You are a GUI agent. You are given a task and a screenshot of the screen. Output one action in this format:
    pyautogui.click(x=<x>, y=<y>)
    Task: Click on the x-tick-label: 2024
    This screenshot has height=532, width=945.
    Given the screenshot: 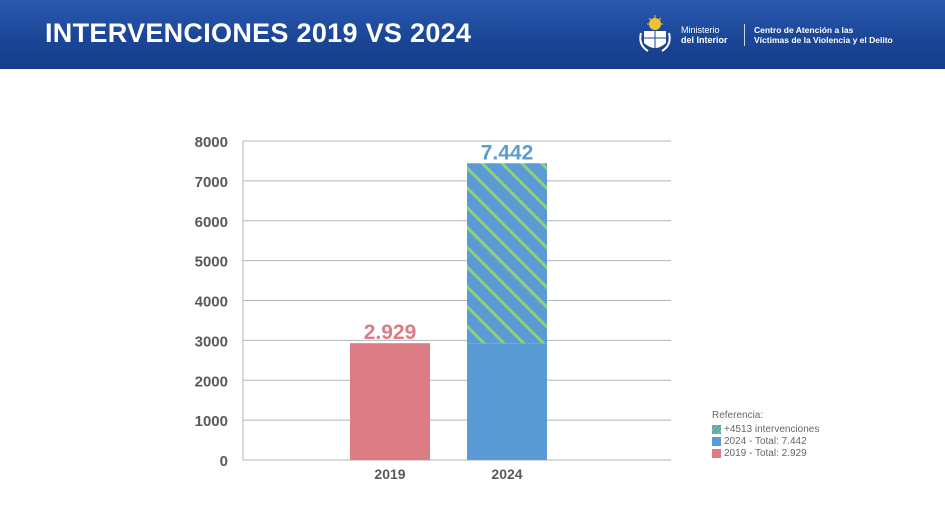 What is the action you would take?
    pyautogui.click(x=506, y=474)
    